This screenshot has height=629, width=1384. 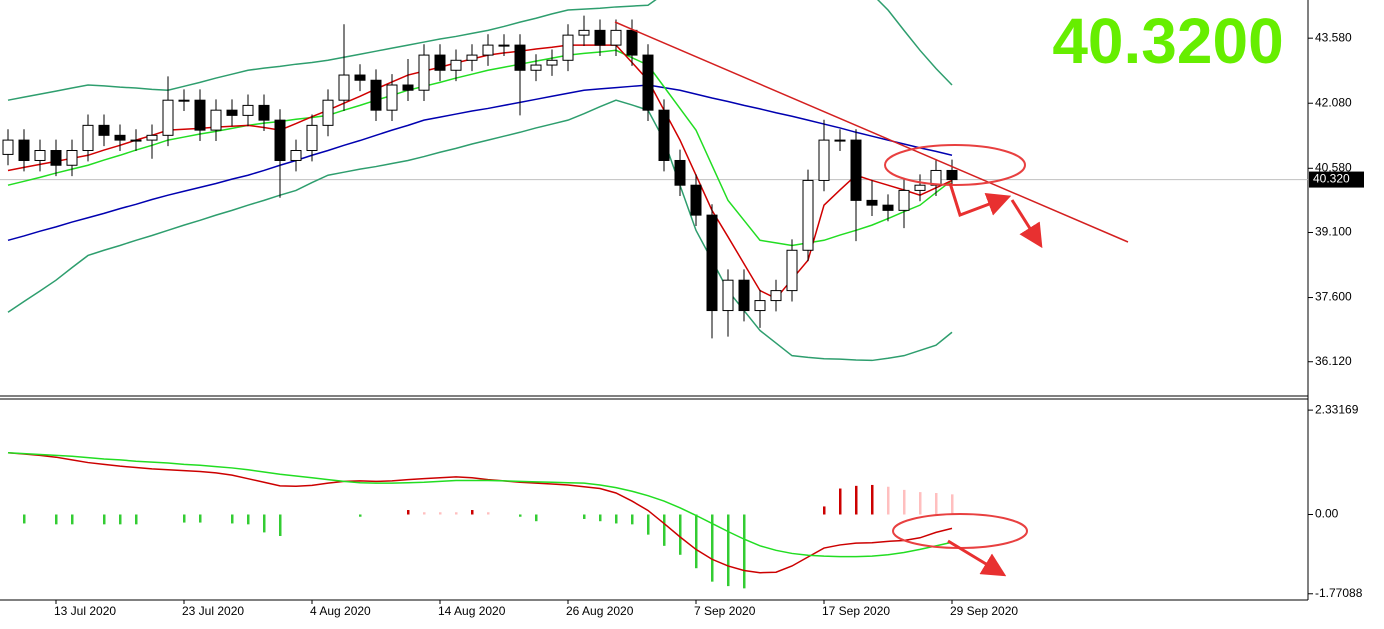 What do you see at coordinates (1333, 232) in the screenshot?
I see `y-tick-label: 39.100` at bounding box center [1333, 232].